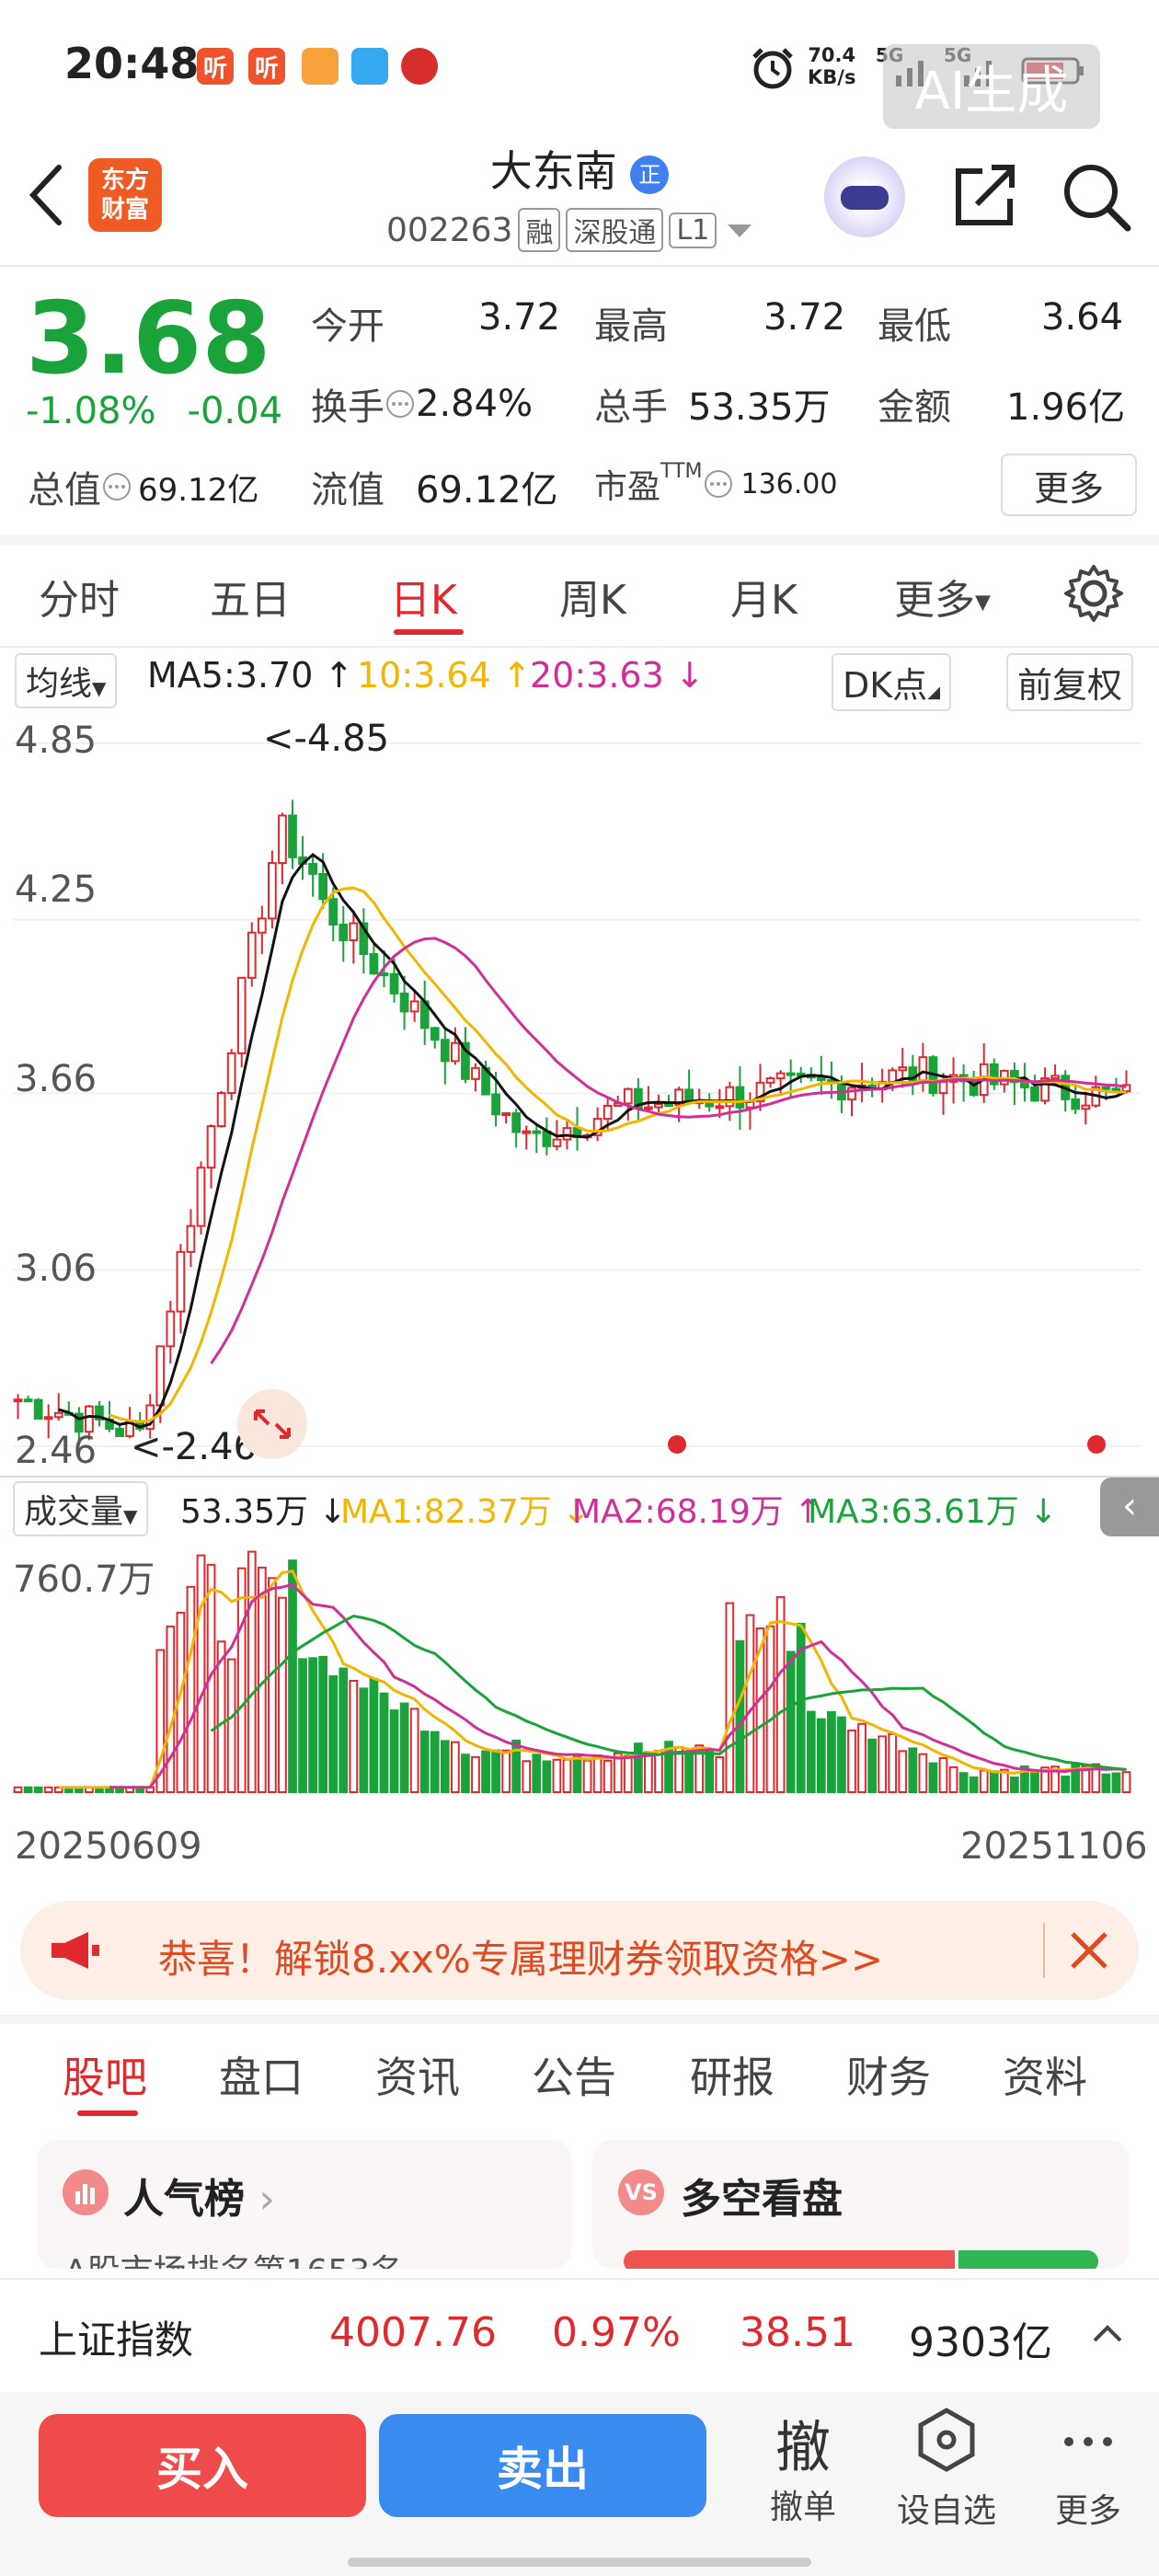 The width and height of the screenshot is (1159, 2576). What do you see at coordinates (202, 2465) in the screenshot?
I see `buy-button: 买入` at bounding box center [202, 2465].